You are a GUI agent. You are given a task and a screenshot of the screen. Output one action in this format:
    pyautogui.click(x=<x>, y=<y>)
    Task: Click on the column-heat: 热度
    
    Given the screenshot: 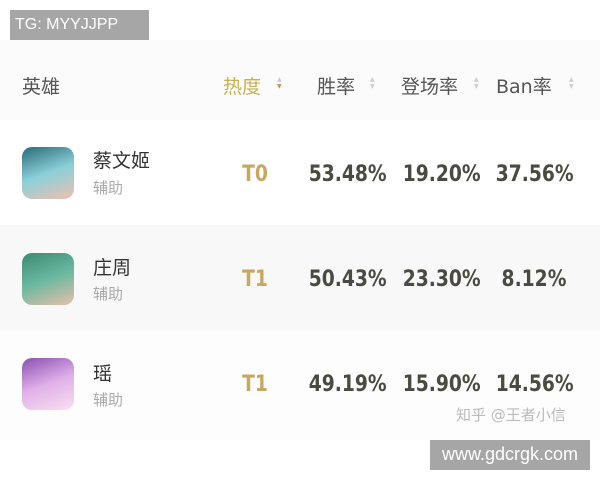 What is the action you would take?
    pyautogui.click(x=242, y=87)
    